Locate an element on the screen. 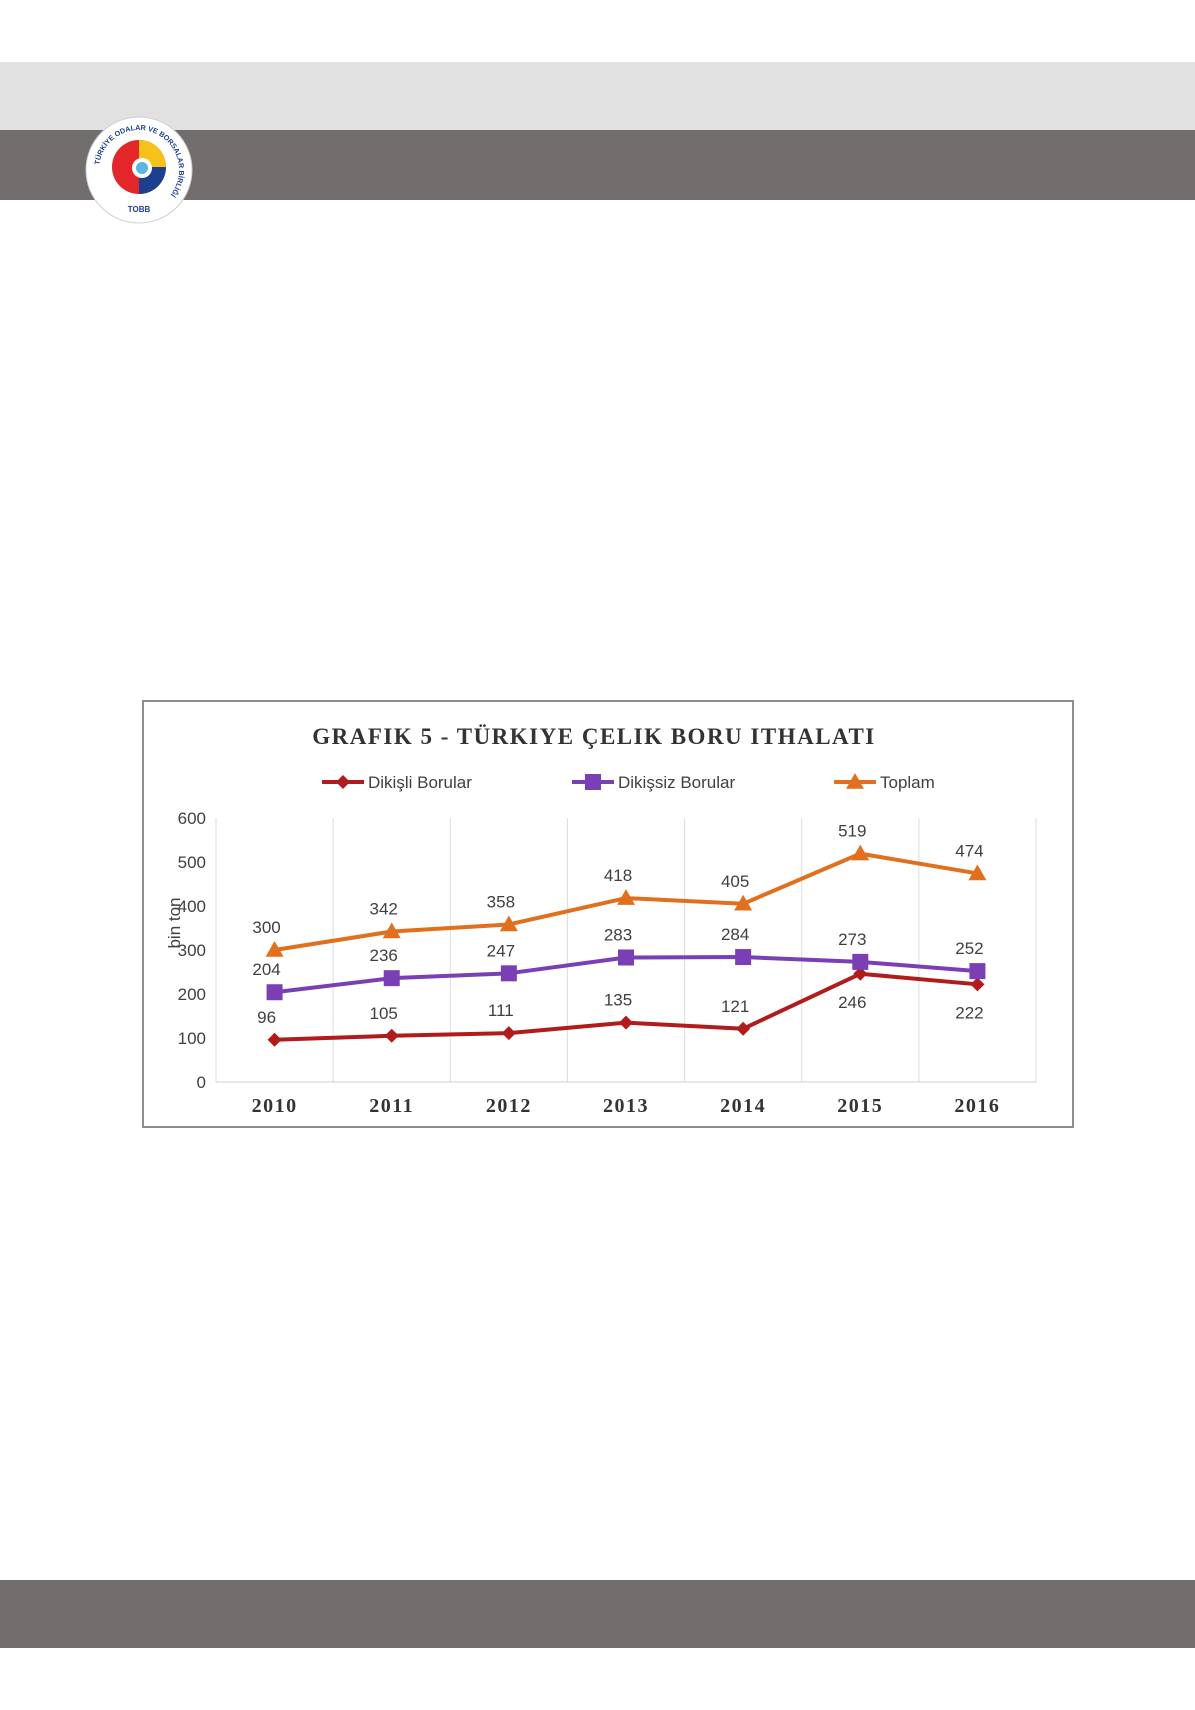  data-label: 96 is located at coordinates (266, 1017).